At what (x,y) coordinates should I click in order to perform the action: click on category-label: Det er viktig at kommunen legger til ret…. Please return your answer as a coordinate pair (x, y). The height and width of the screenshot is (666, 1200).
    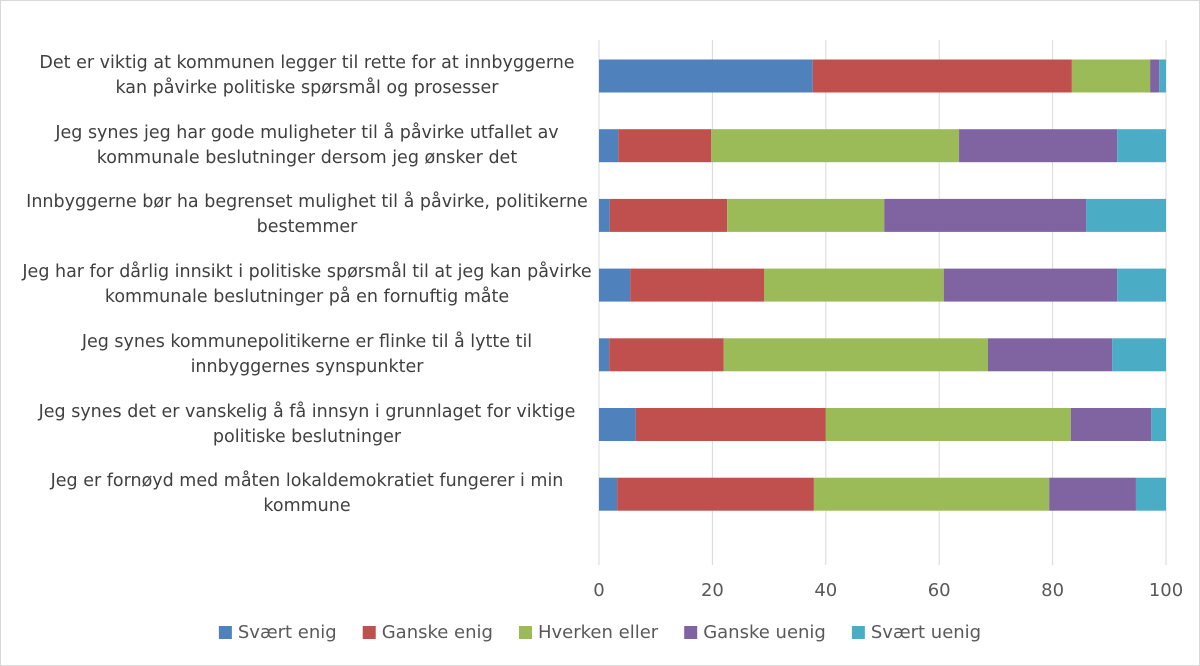
    Looking at the image, I should click on (307, 75).